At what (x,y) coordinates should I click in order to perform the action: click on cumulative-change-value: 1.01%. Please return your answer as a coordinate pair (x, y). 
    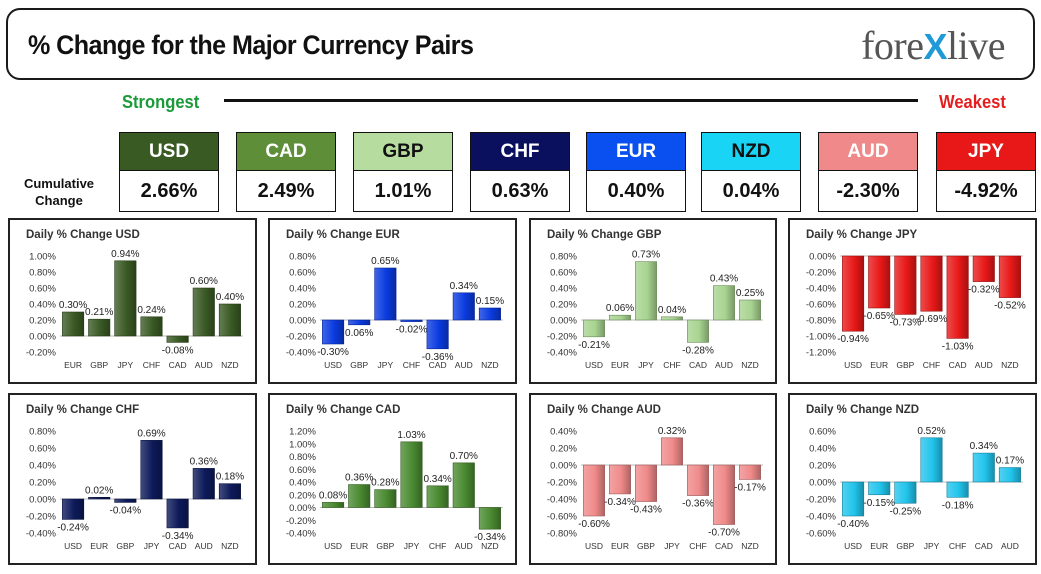
    Looking at the image, I should click on (403, 191).